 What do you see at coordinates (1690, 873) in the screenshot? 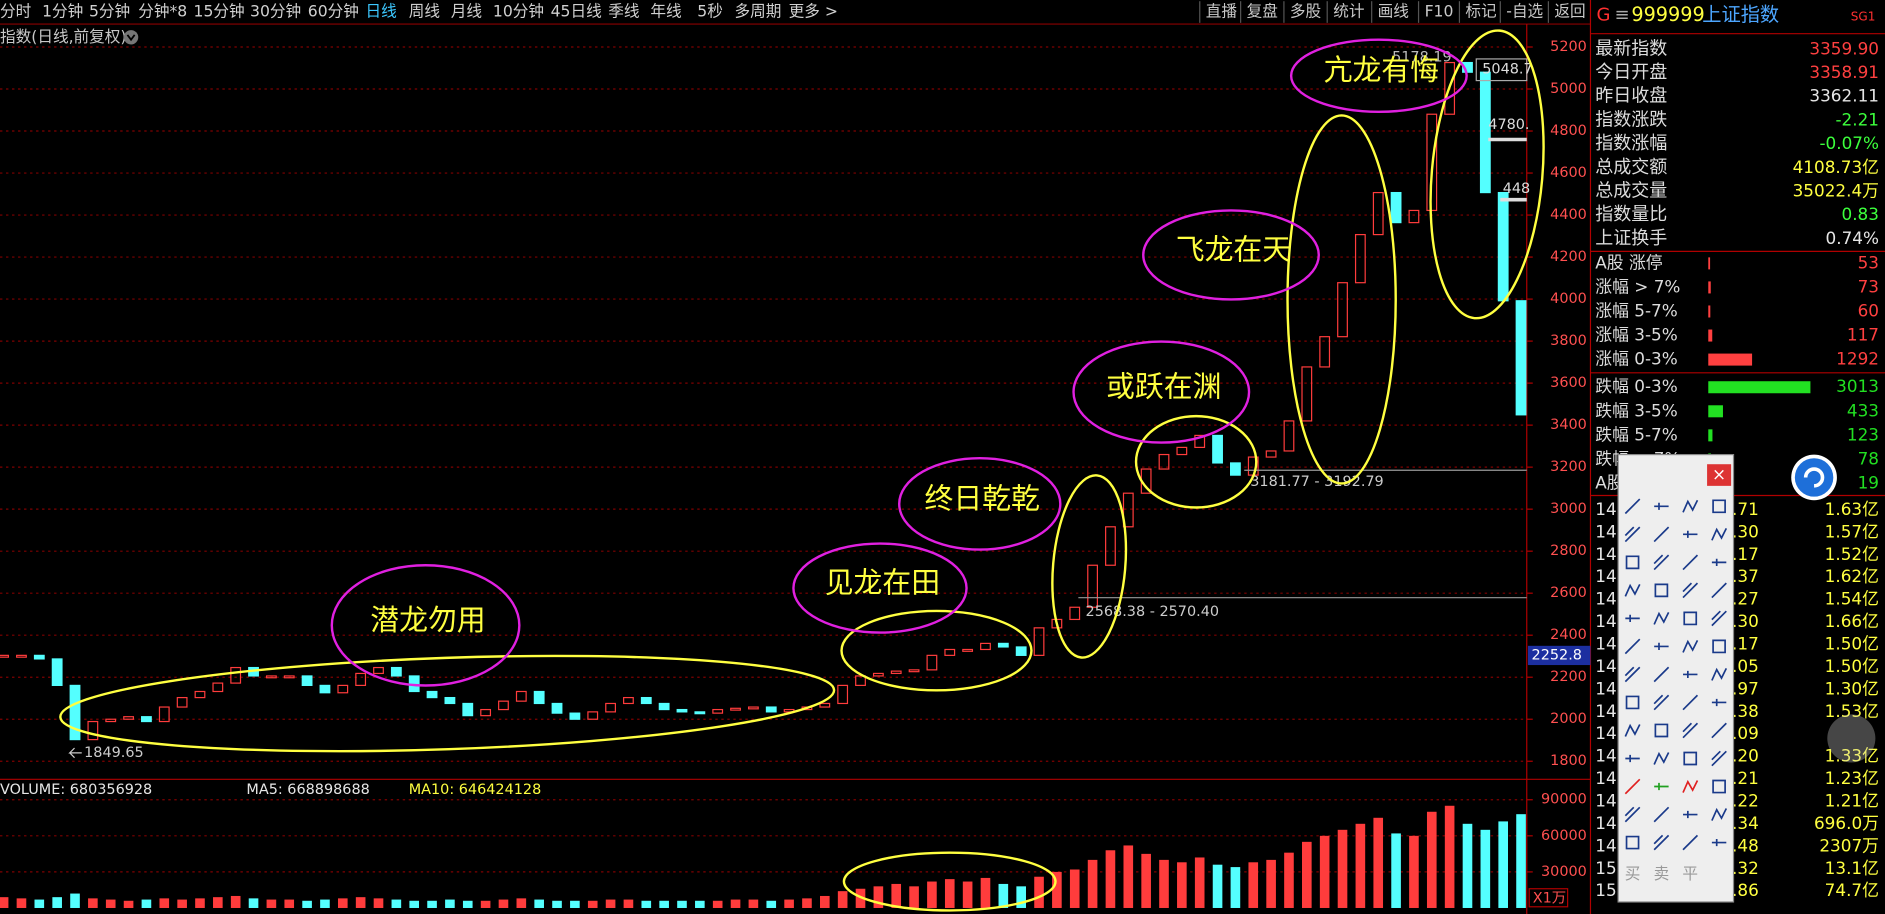
I see `palette-order: 平` at bounding box center [1690, 873].